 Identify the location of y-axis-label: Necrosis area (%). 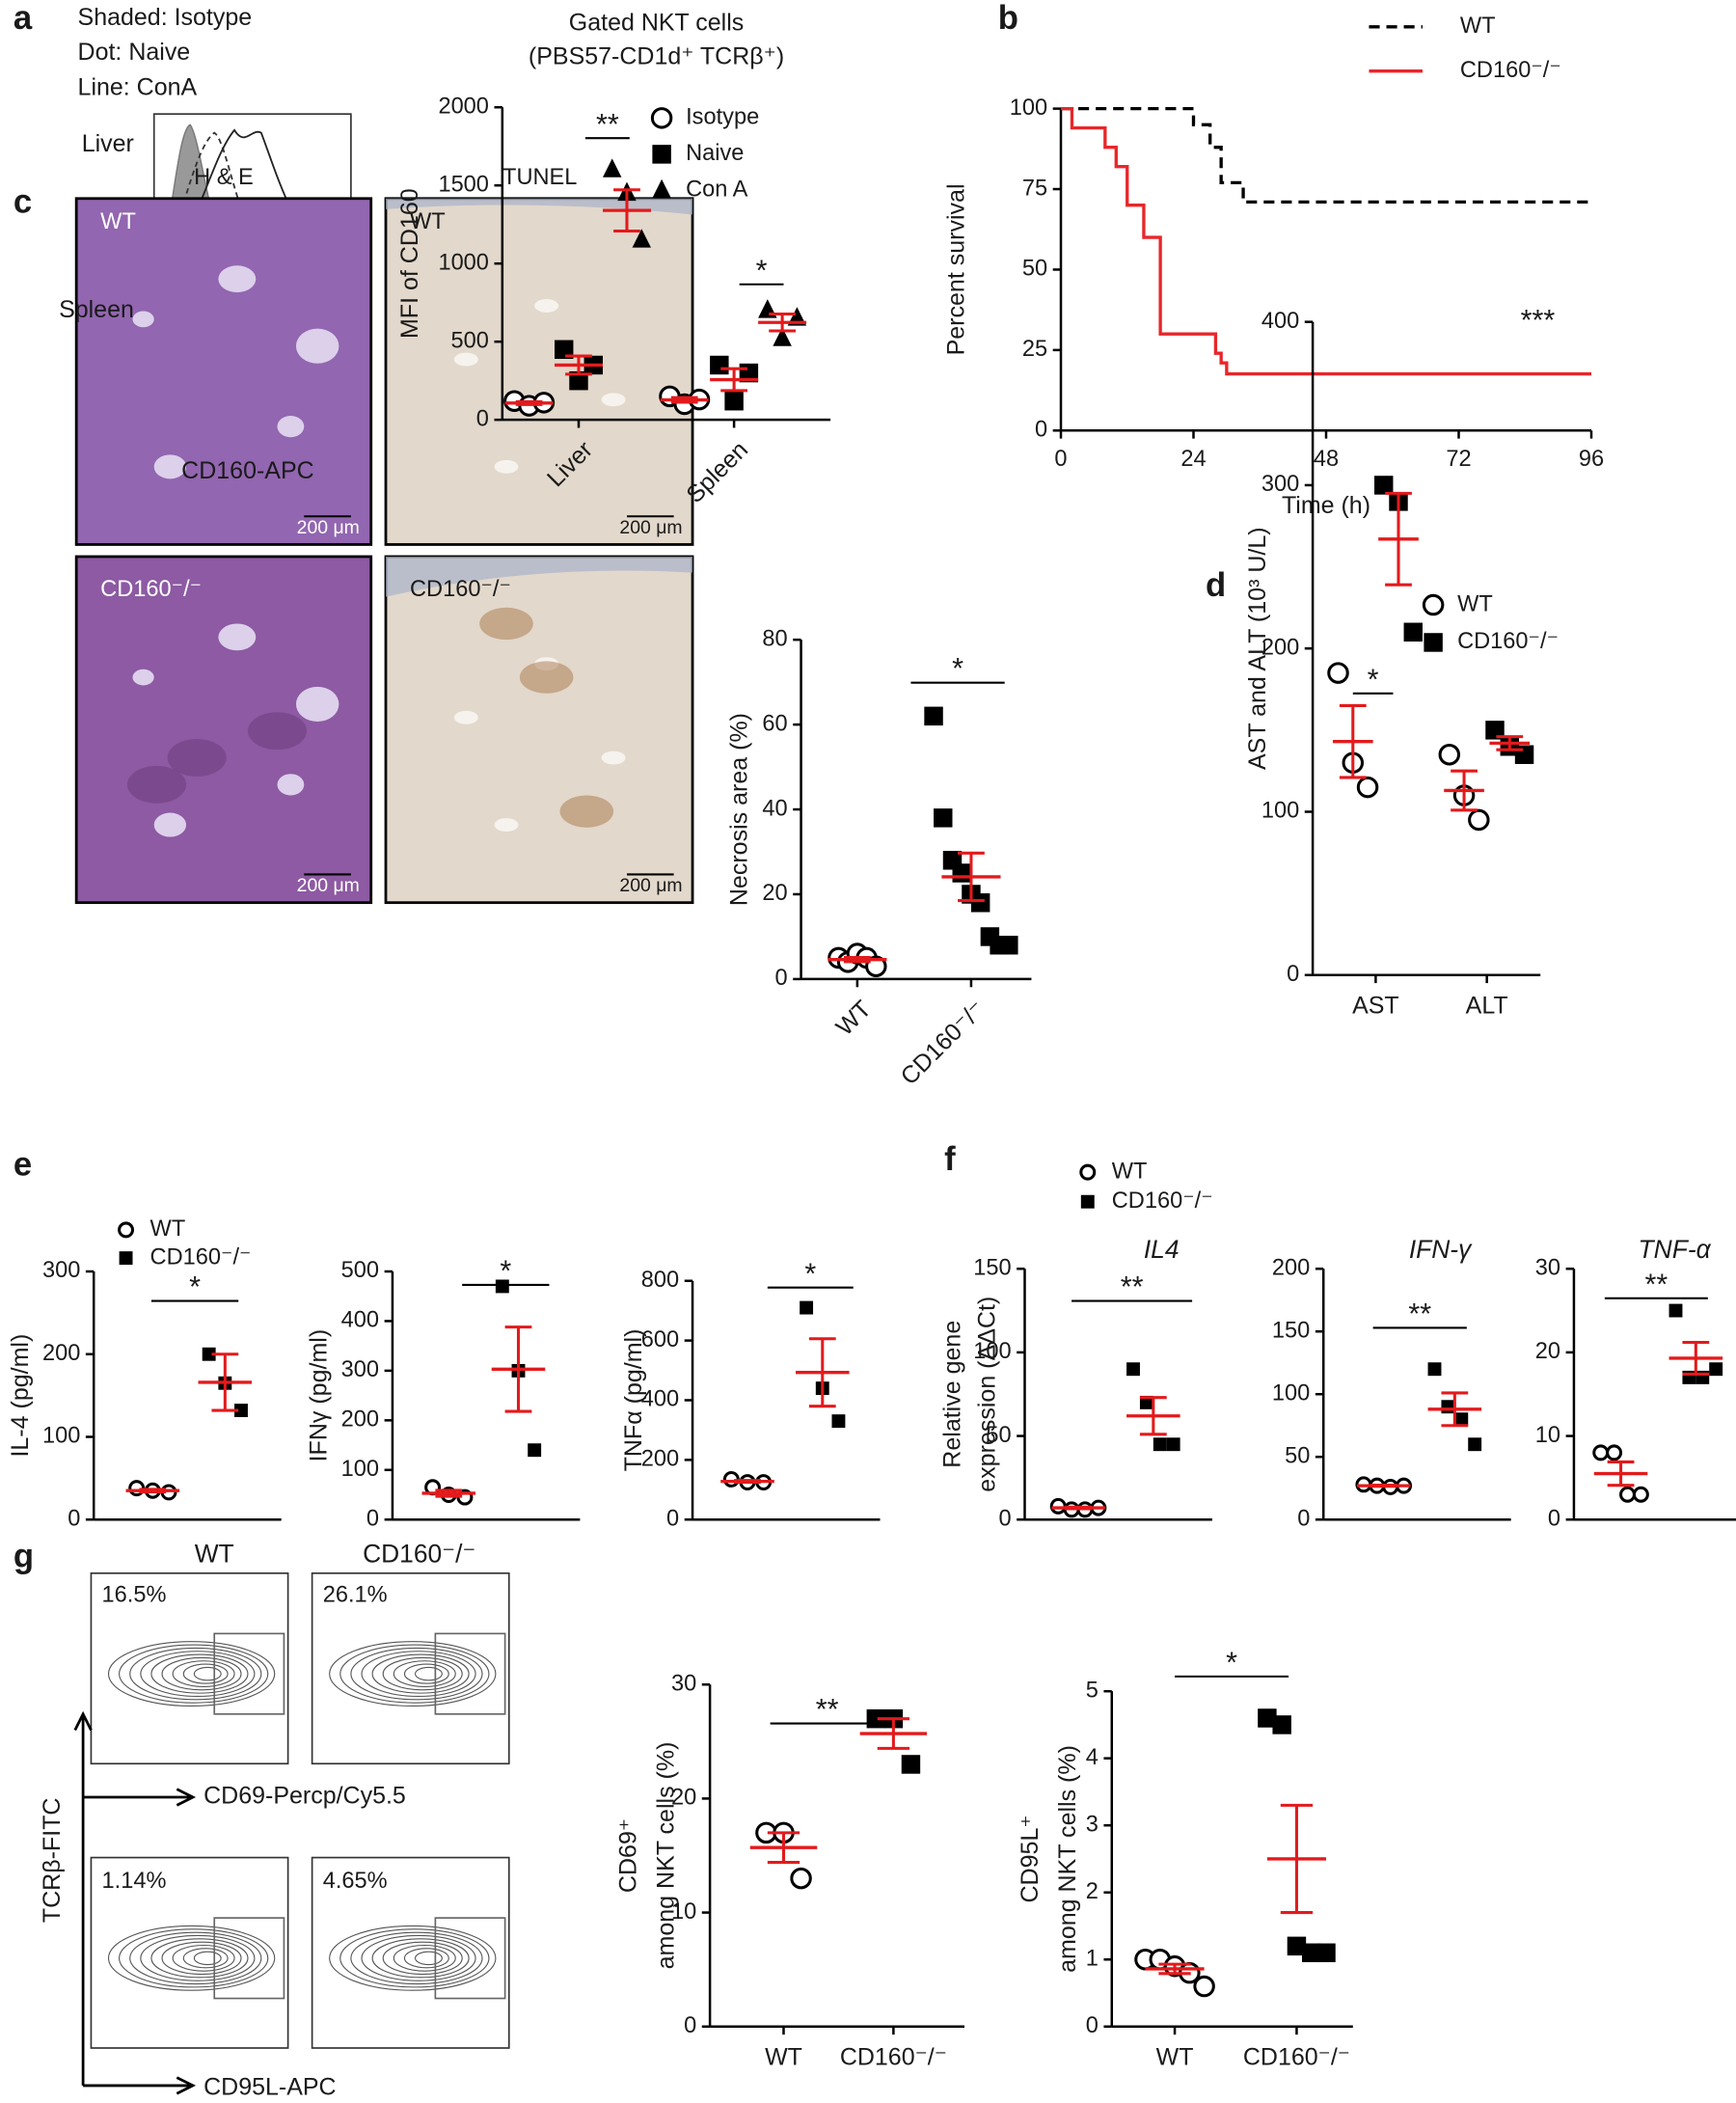
(739, 809).